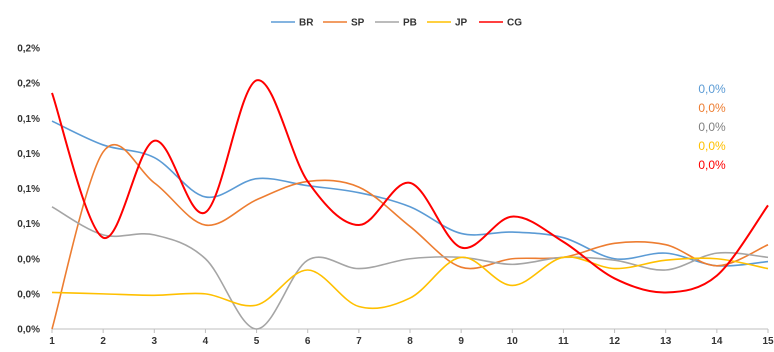 Image resolution: width=774 pixels, height=352 pixels. What do you see at coordinates (306, 23) in the screenshot?
I see `legend-label-br: BR` at bounding box center [306, 23].